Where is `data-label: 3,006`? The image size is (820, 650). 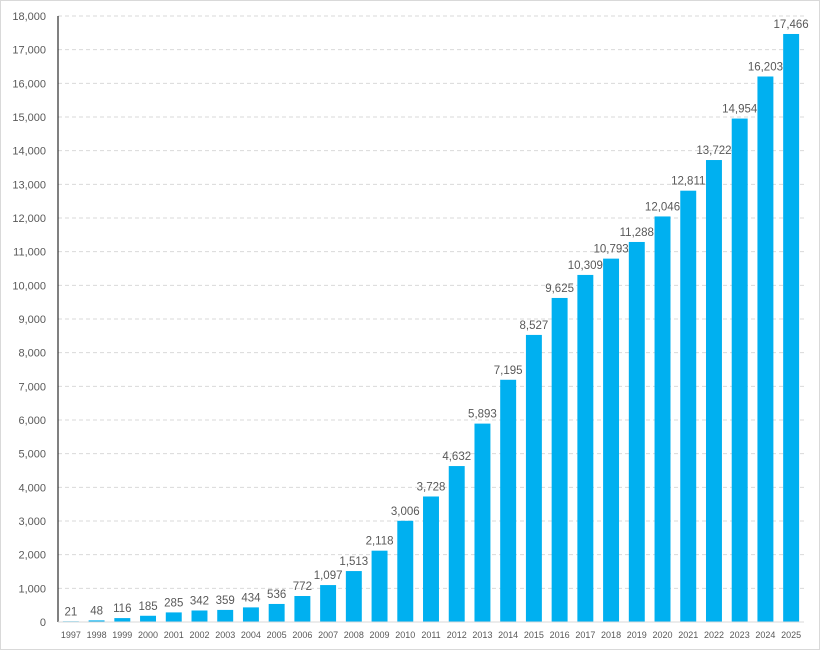 data-label: 3,006 is located at coordinates (405, 512).